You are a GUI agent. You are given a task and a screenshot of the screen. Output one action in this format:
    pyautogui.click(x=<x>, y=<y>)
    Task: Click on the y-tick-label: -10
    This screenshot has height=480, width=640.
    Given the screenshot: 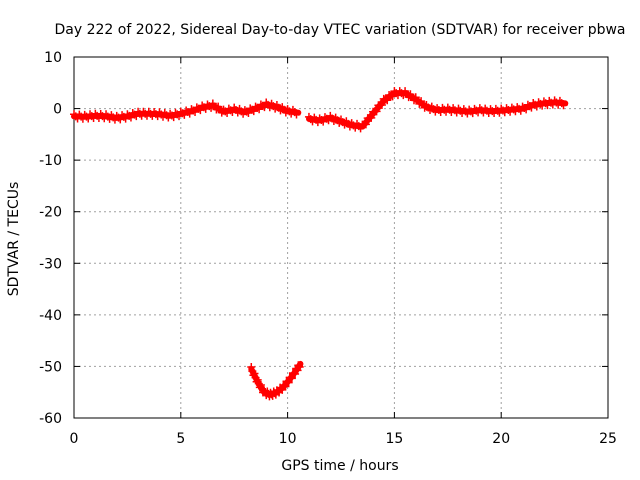 What is the action you would take?
    pyautogui.click(x=50, y=161)
    